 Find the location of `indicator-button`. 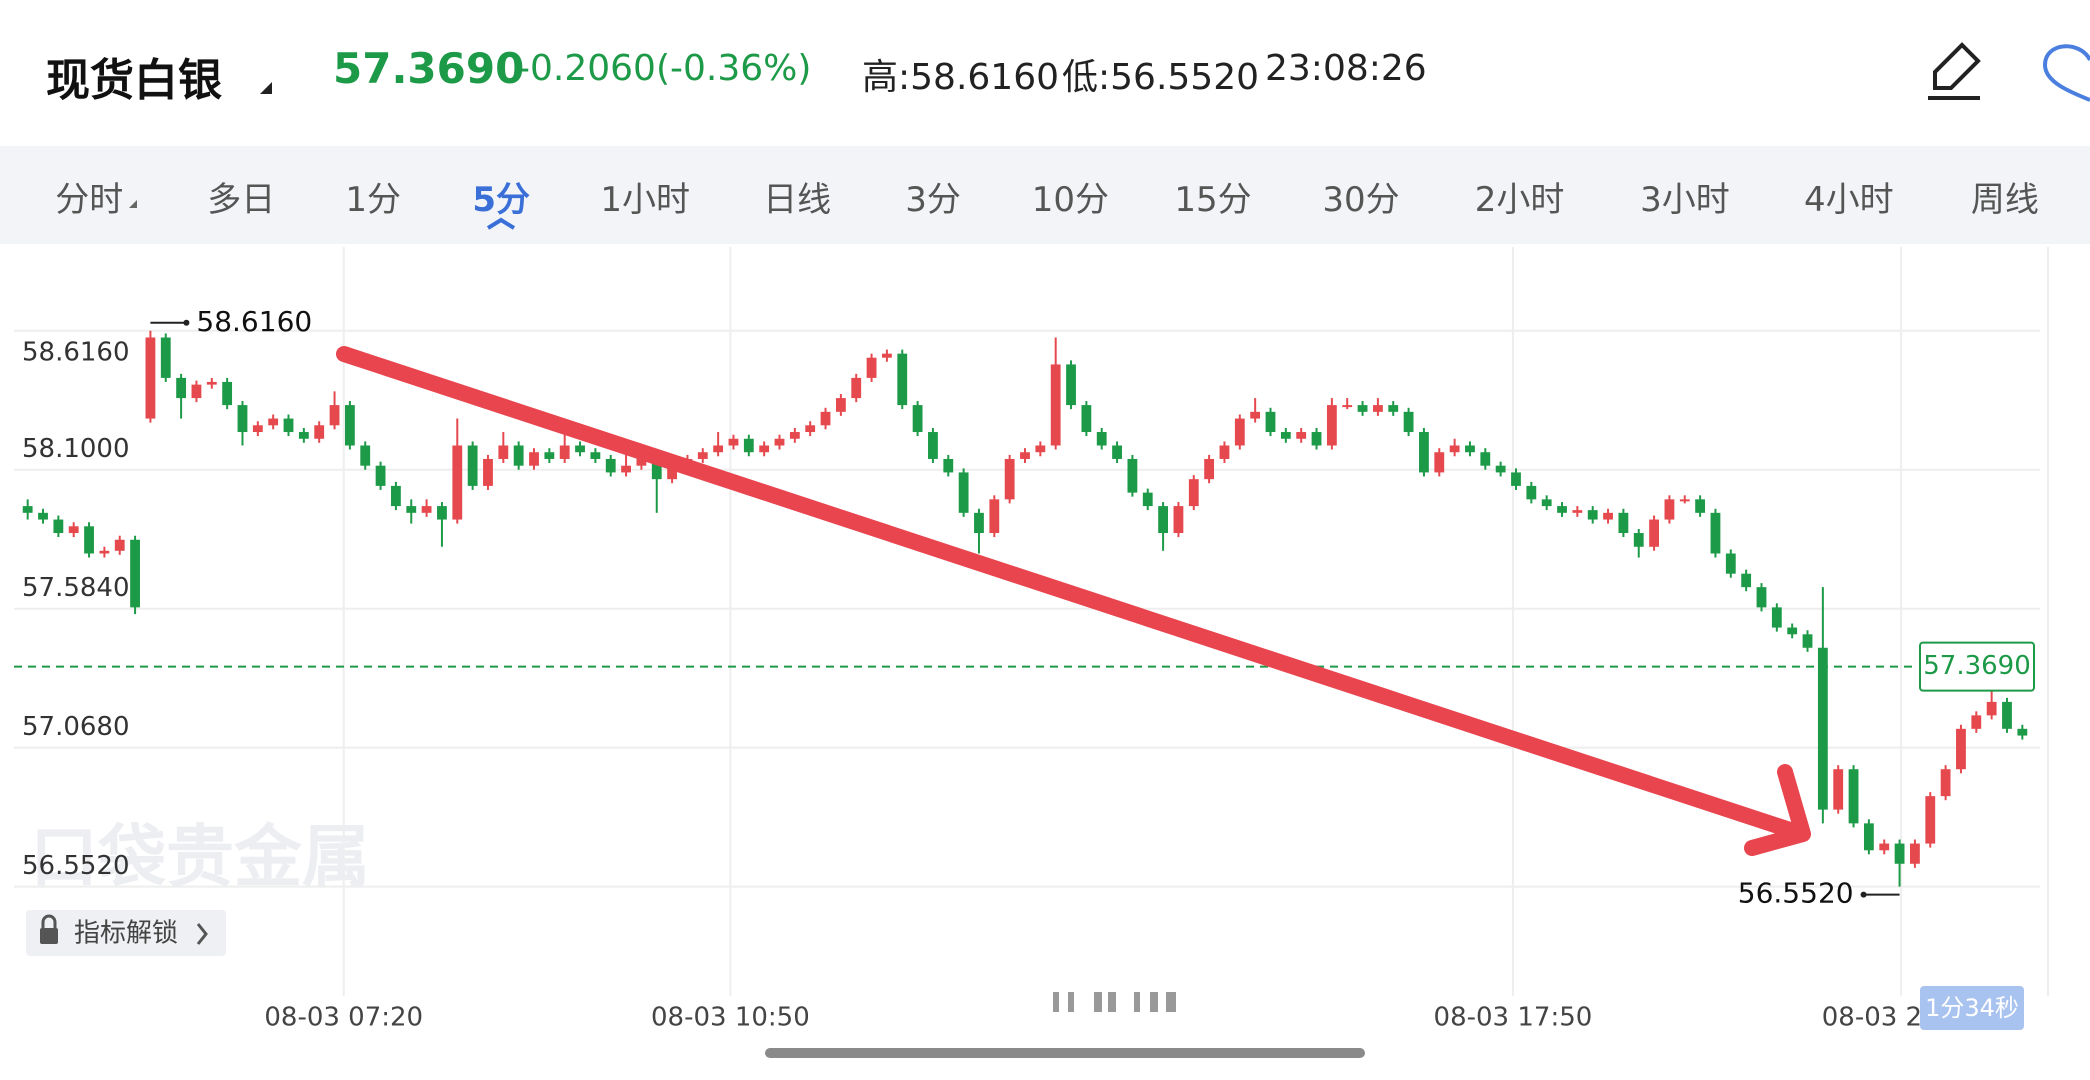

indicator-button is located at coordinates (126, 933).